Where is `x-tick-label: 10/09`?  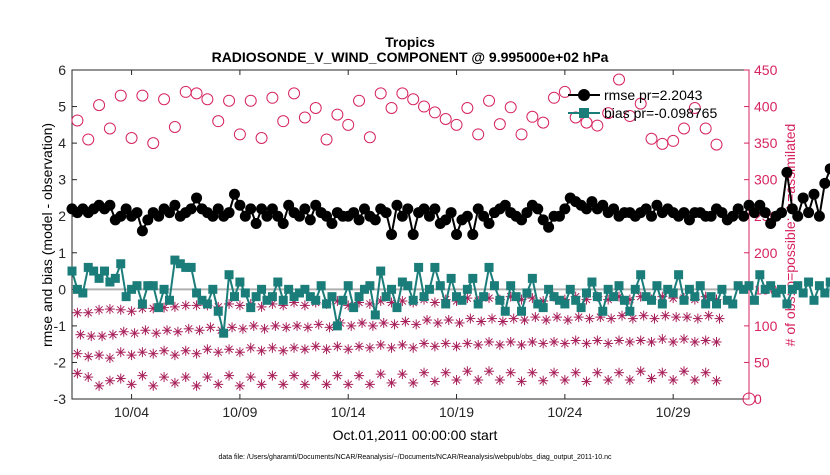
x-tick-label: 10/09 is located at coordinates (239, 412).